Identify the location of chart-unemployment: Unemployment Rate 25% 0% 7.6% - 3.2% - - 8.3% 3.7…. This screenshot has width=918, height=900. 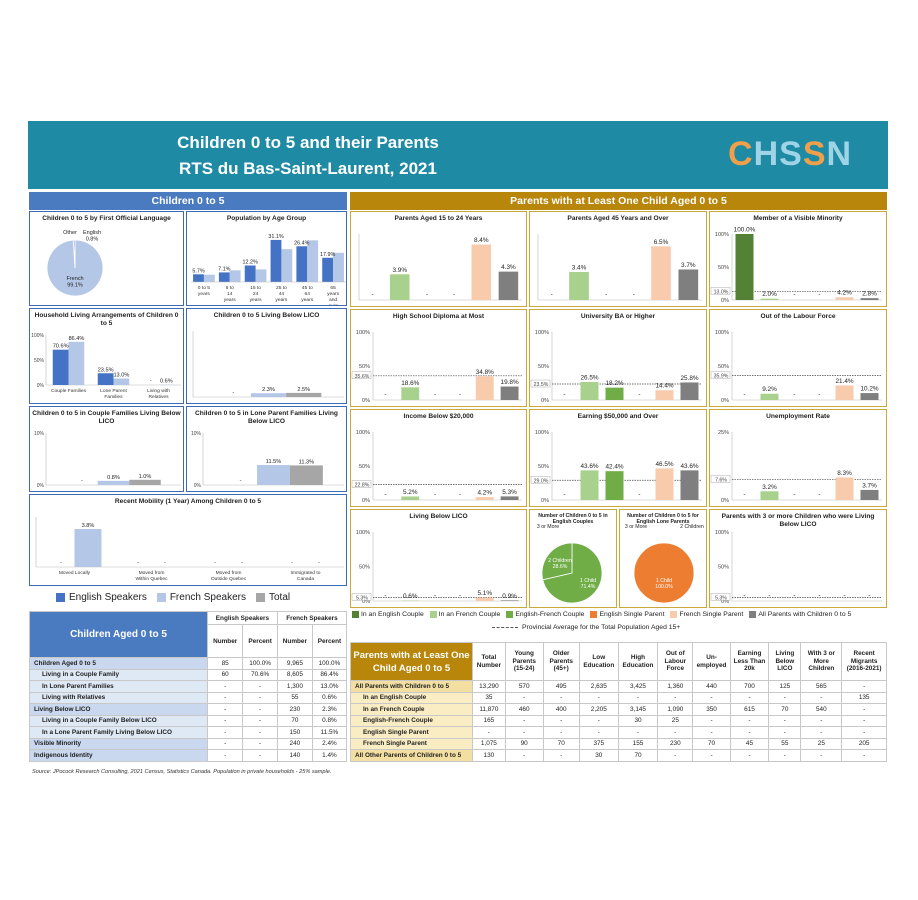
(798, 458).